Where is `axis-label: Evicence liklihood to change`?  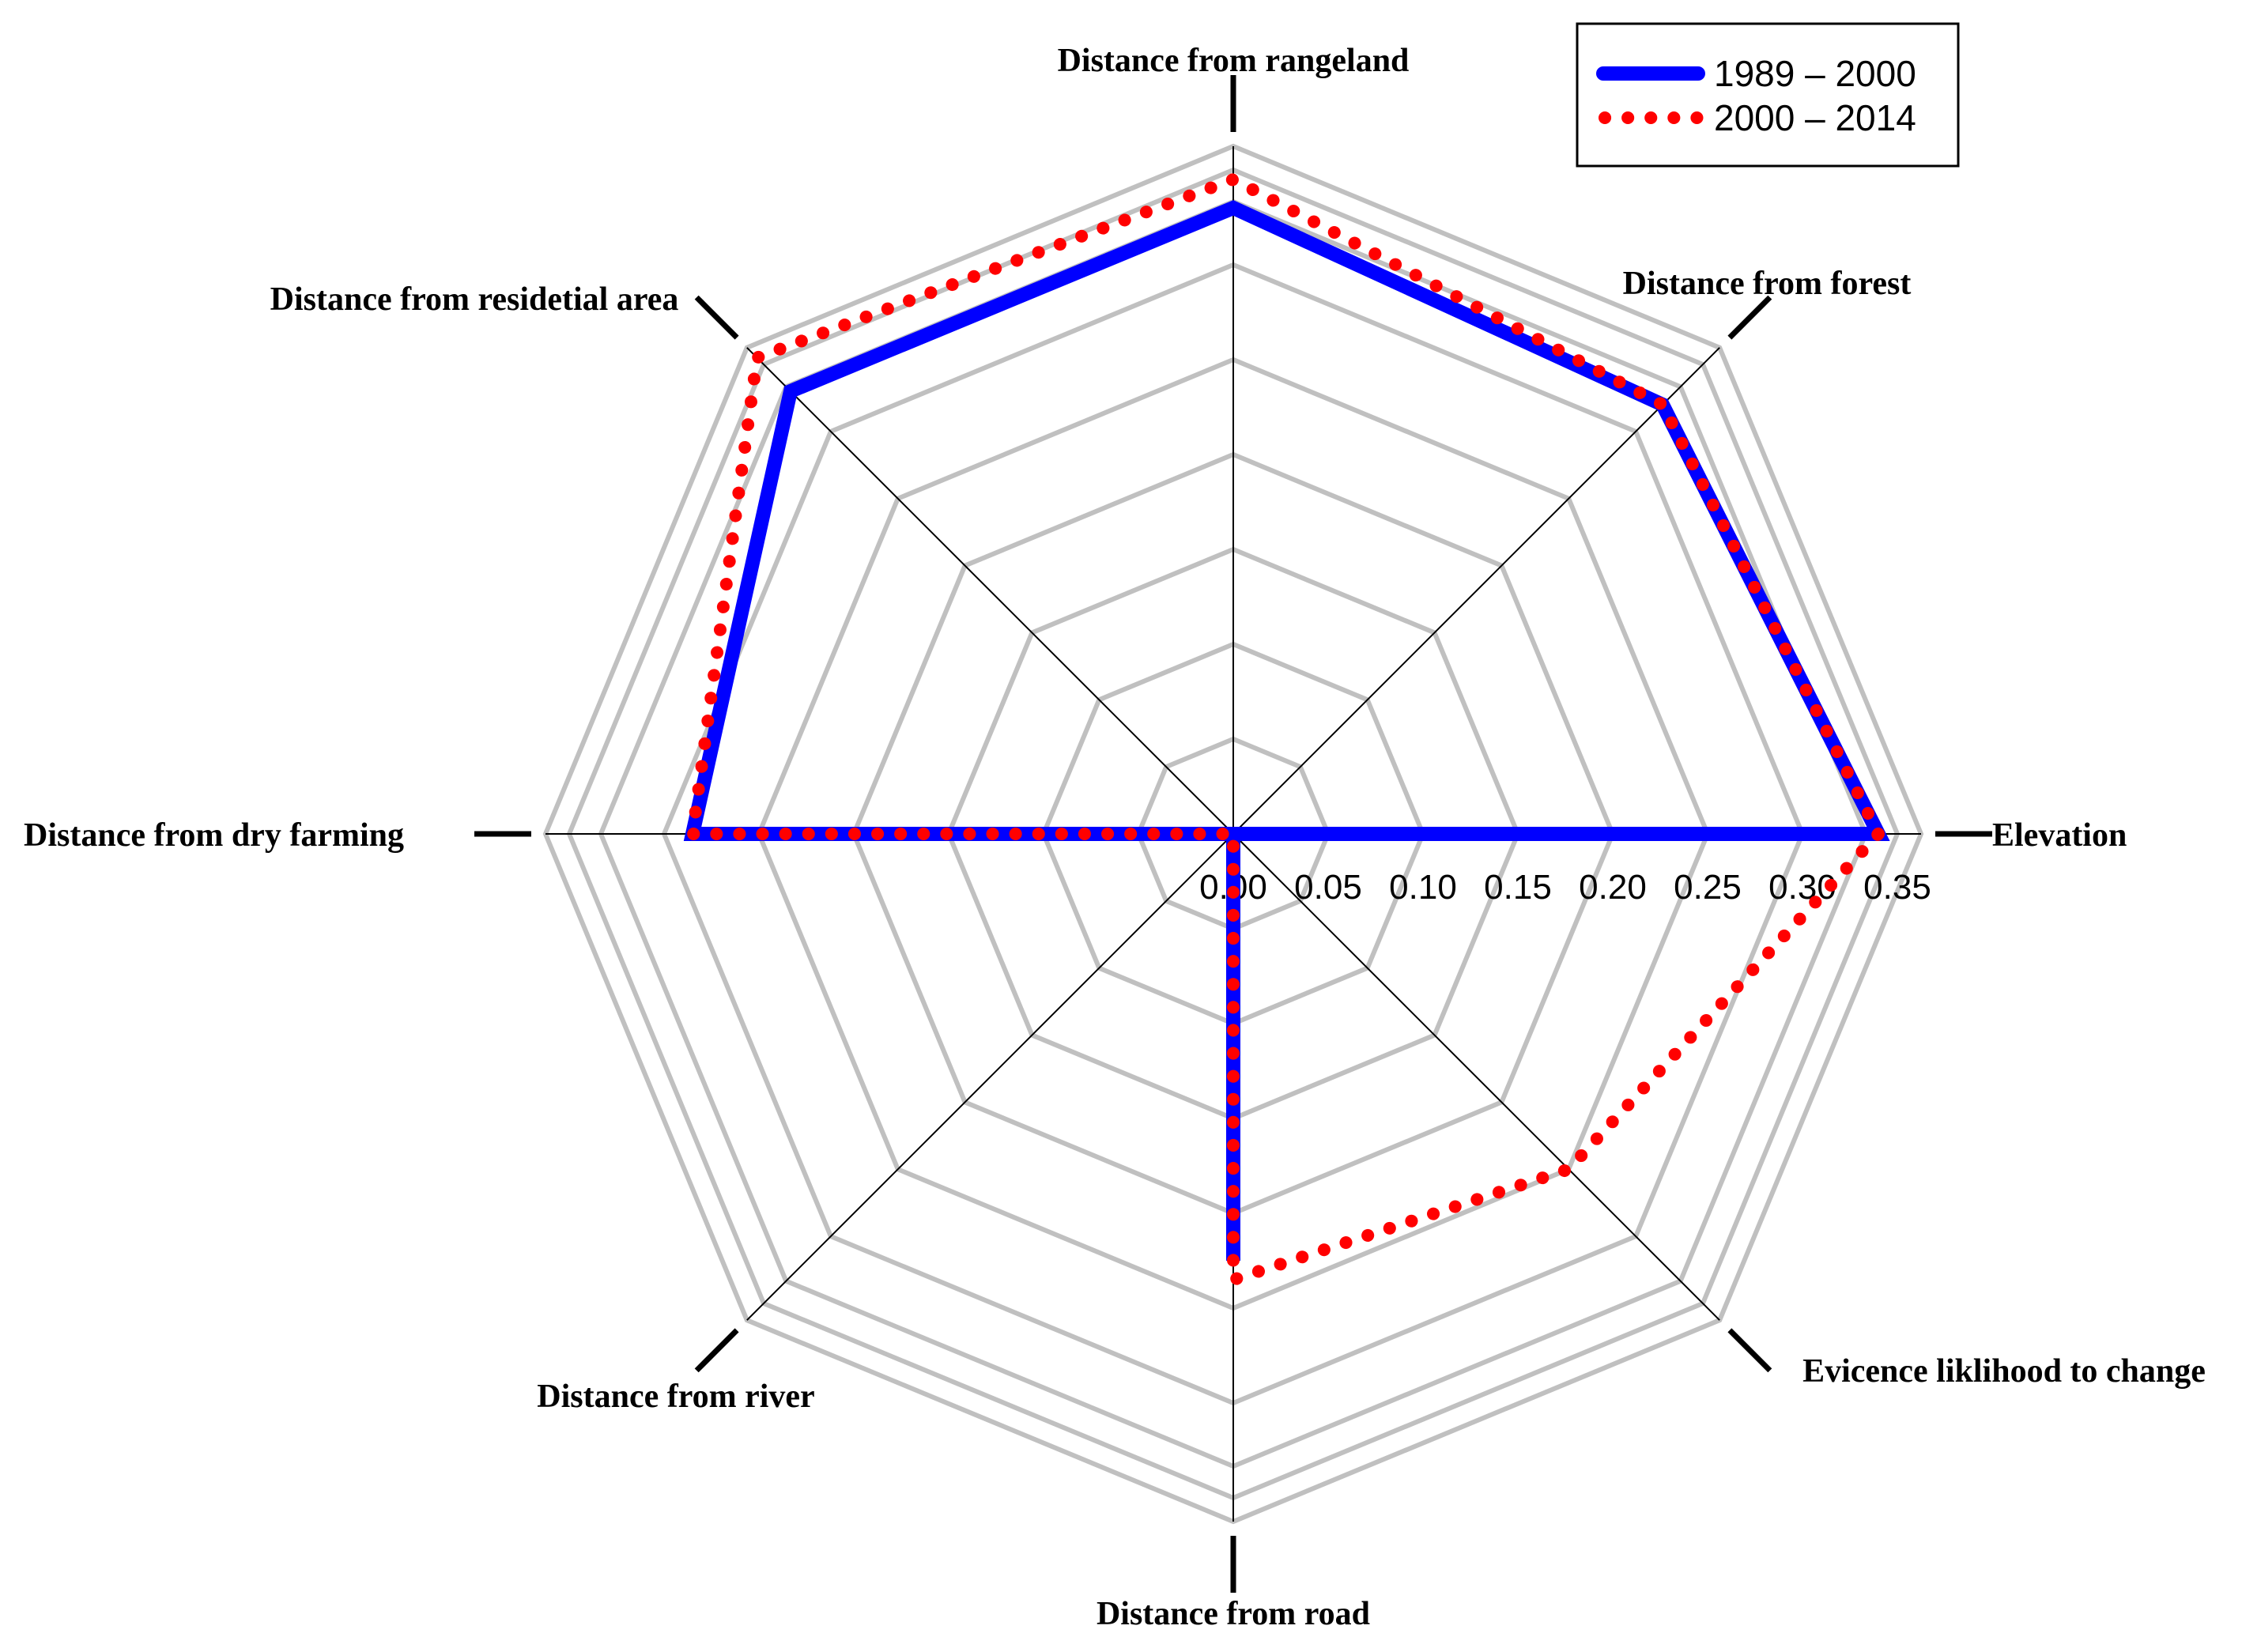 axis-label: Evicence liklihood to change is located at coordinates (2004, 1371).